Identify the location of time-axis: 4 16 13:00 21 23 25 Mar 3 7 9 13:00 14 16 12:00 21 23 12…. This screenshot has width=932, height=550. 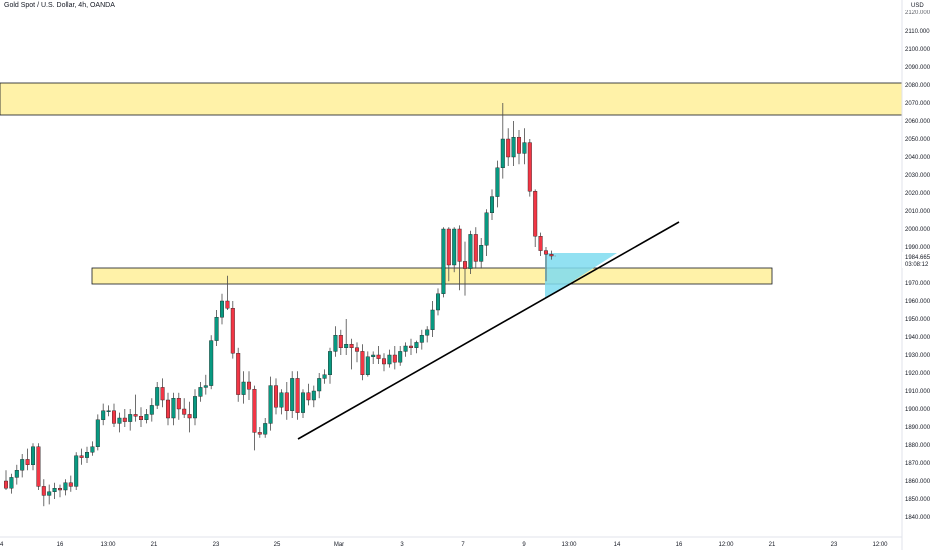
(444, 545).